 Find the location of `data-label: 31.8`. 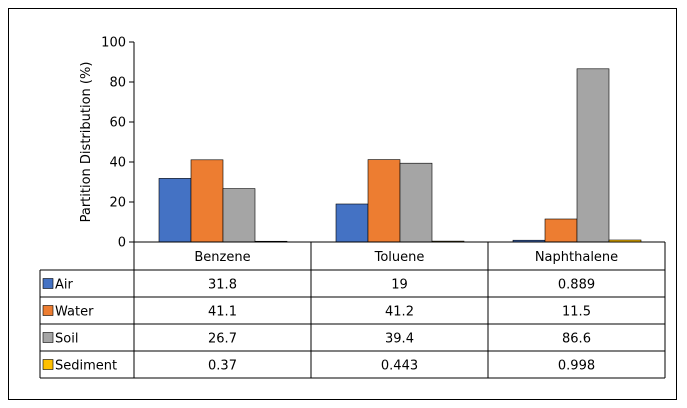

data-label: 31.8 is located at coordinates (222, 285).